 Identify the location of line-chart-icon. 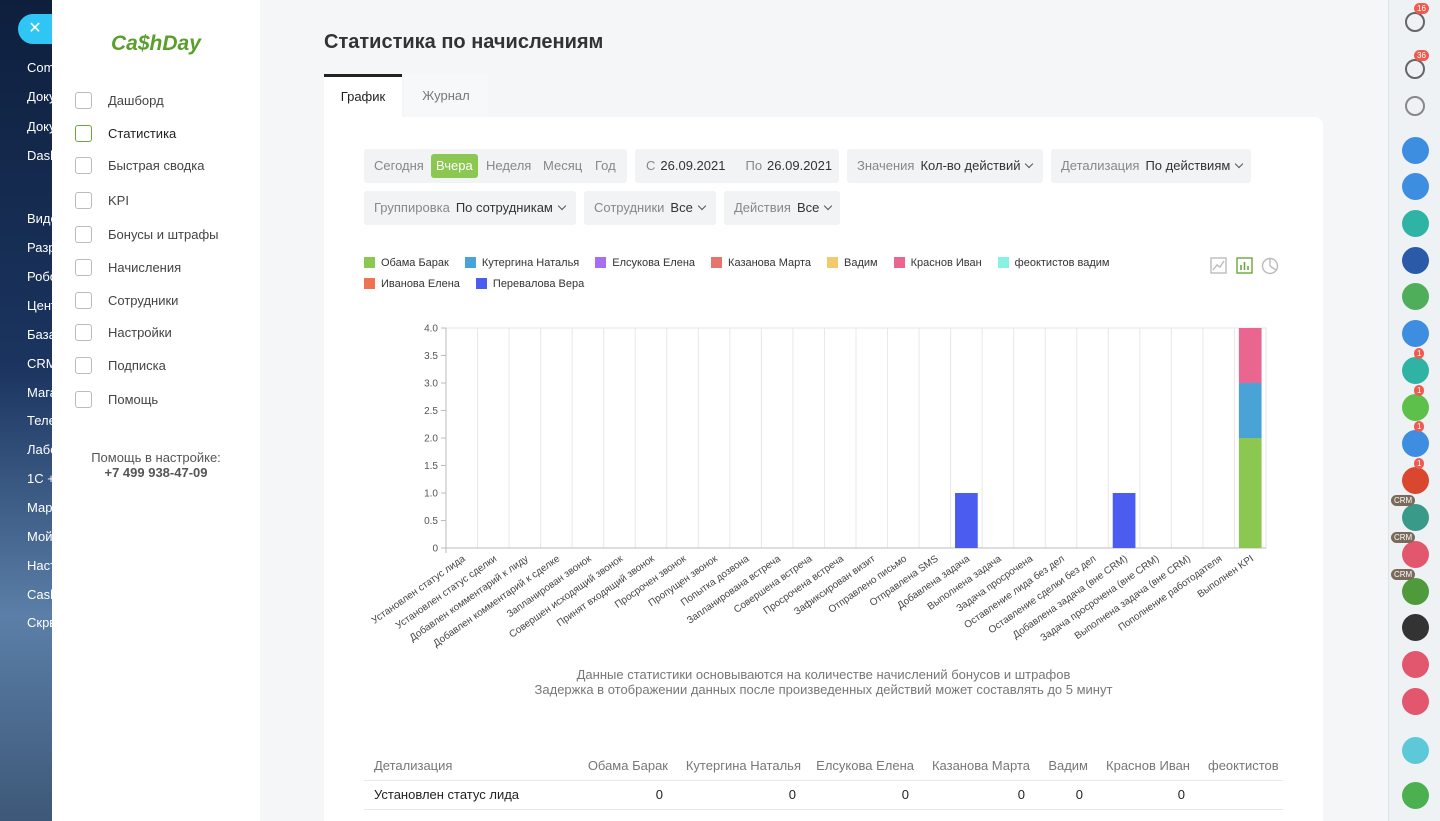
(1218, 265).